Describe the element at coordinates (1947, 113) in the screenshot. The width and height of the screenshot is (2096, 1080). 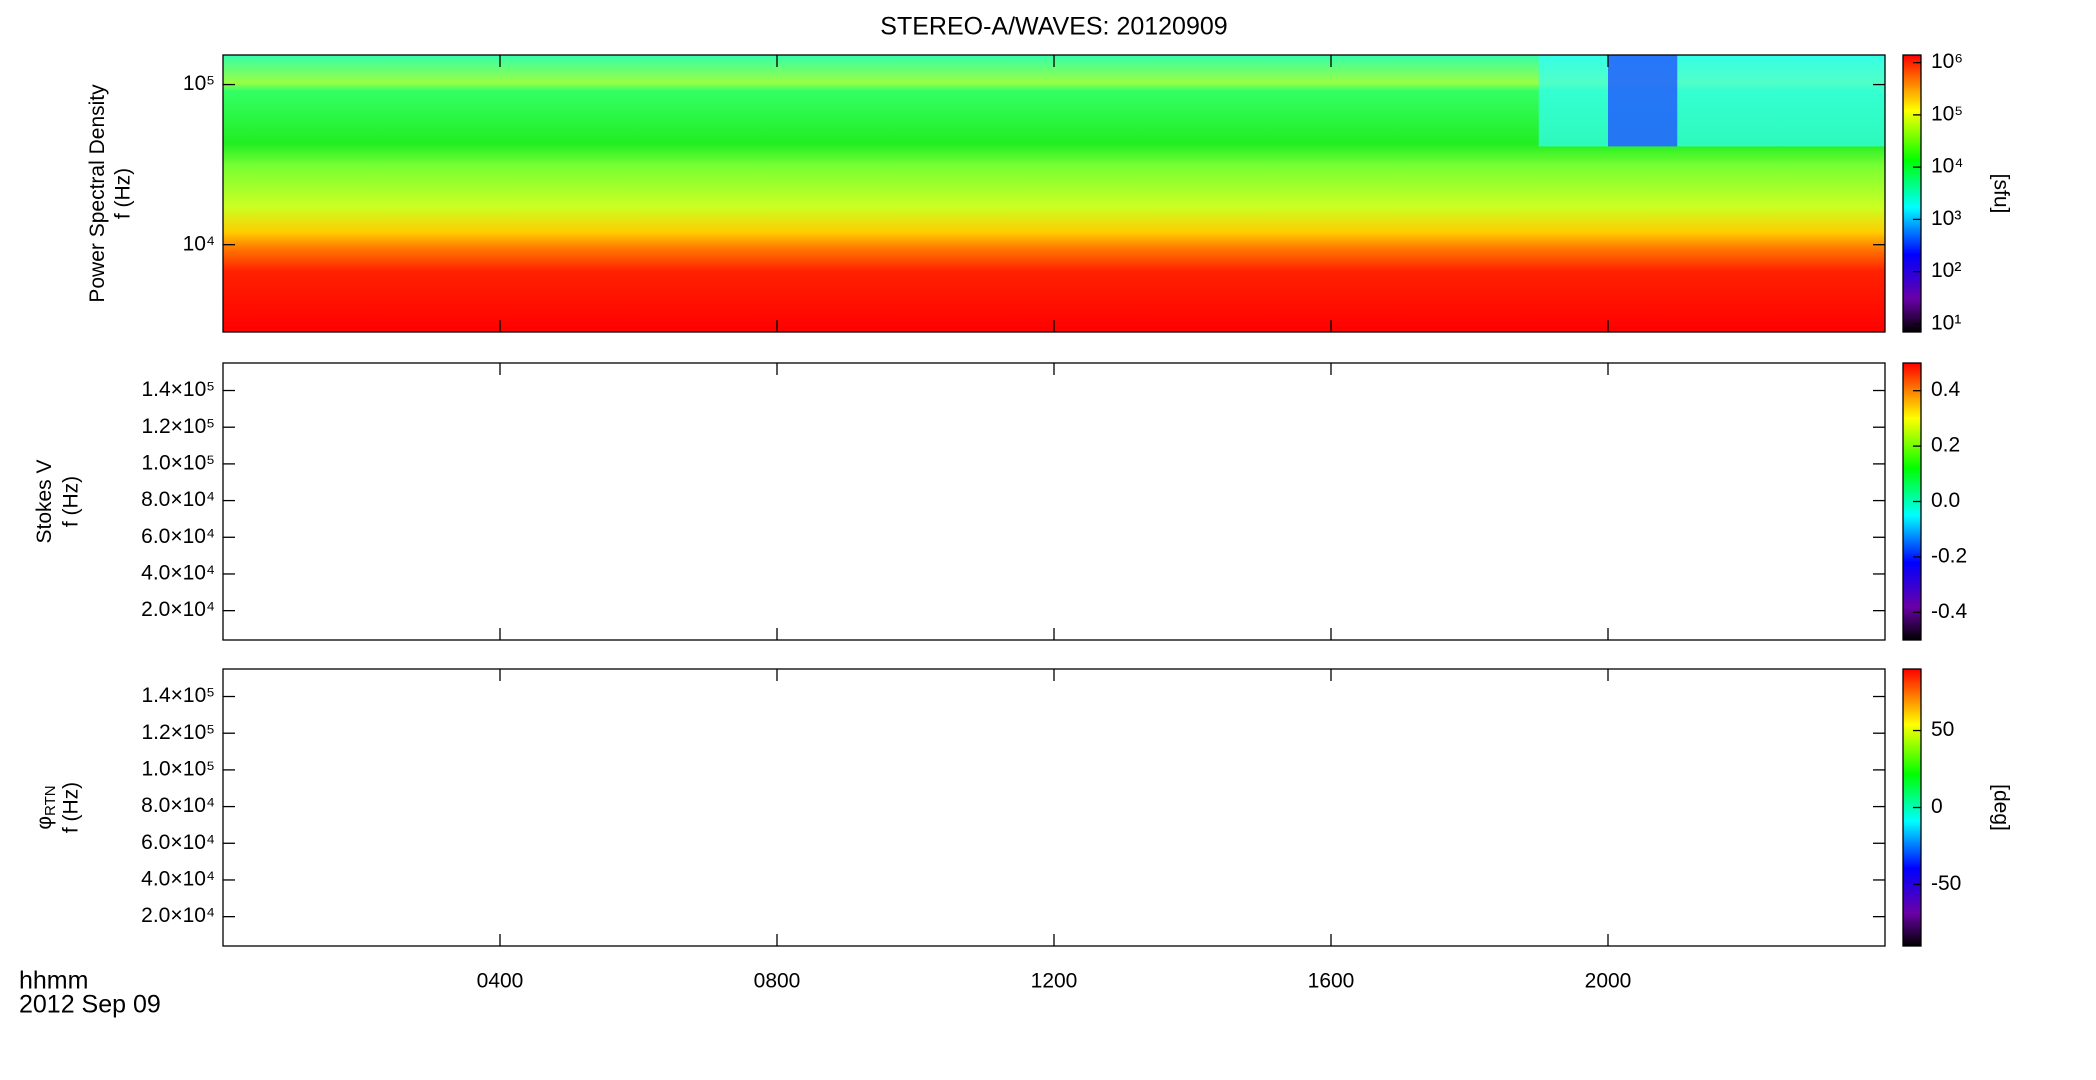
I see `colorbar-tick-label: 10⁵` at that location.